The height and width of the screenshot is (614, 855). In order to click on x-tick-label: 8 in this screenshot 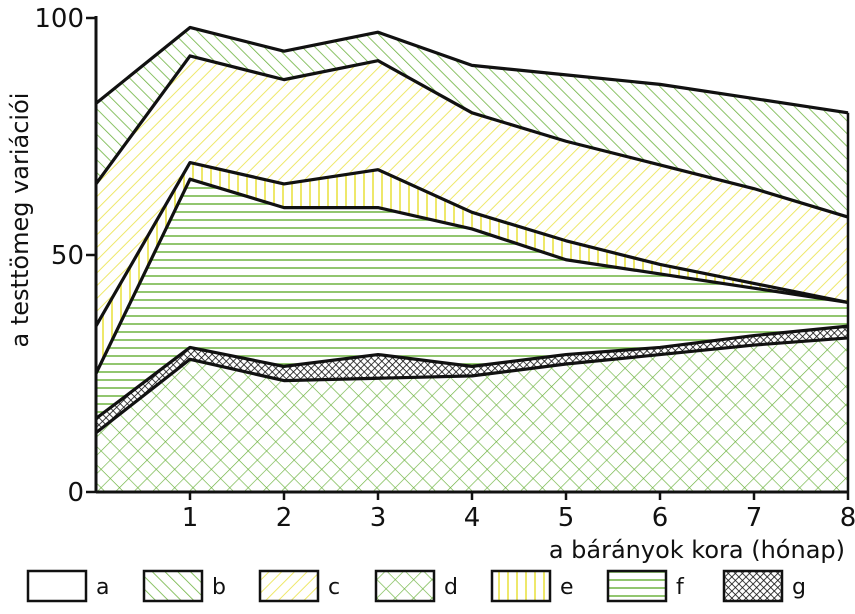, I will do `click(847, 518)`.